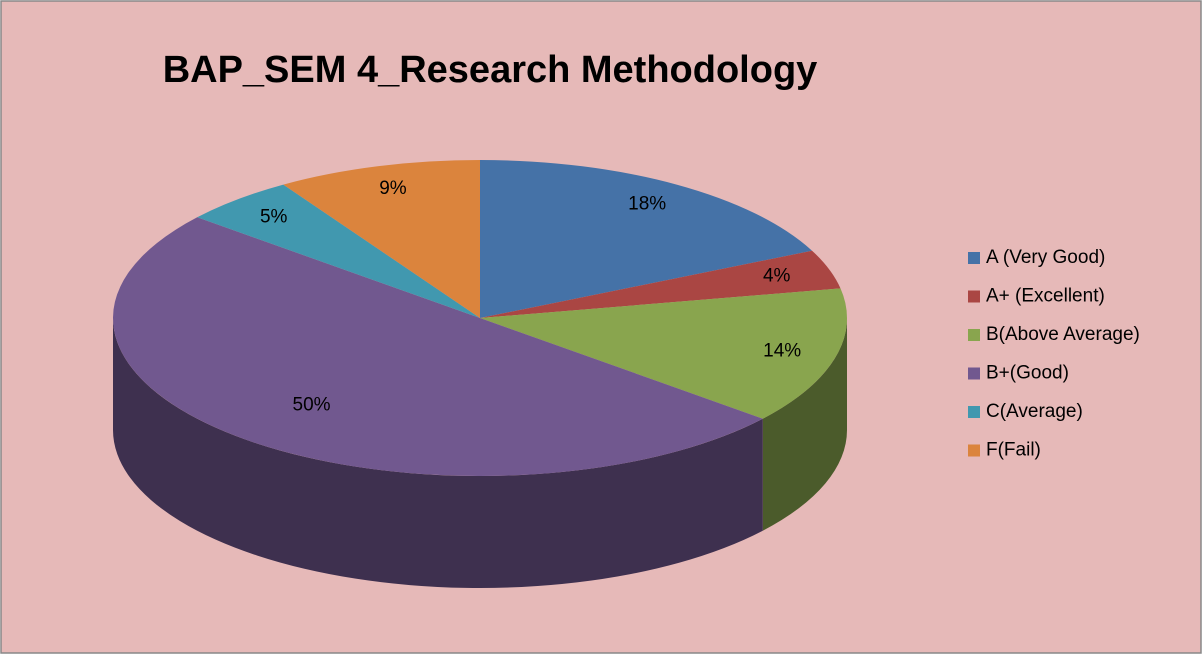 The height and width of the screenshot is (655, 1203). What do you see at coordinates (1045, 296) in the screenshot?
I see `legend-label: A+ (Excellent)` at bounding box center [1045, 296].